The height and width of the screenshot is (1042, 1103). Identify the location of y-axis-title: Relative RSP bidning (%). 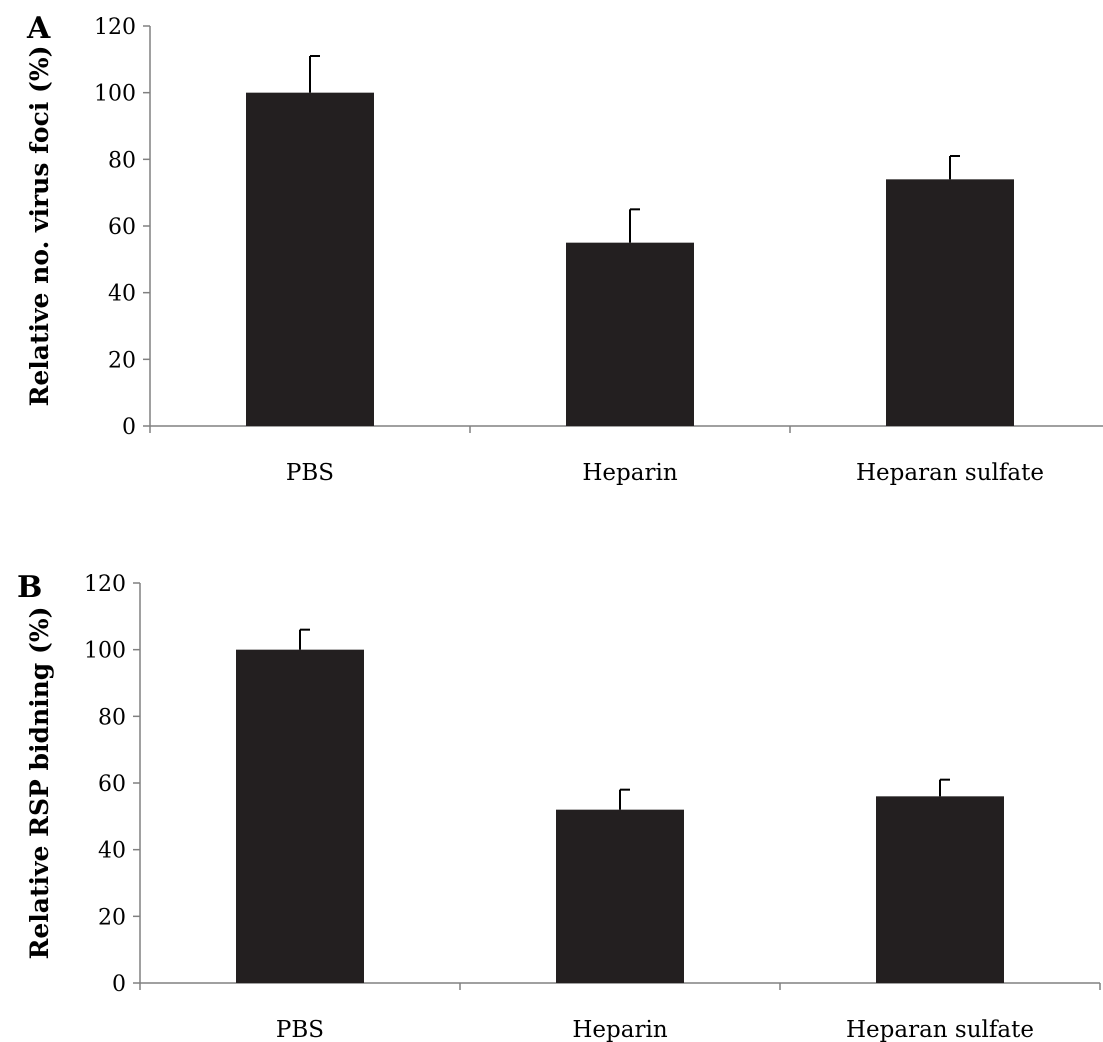
(39, 783).